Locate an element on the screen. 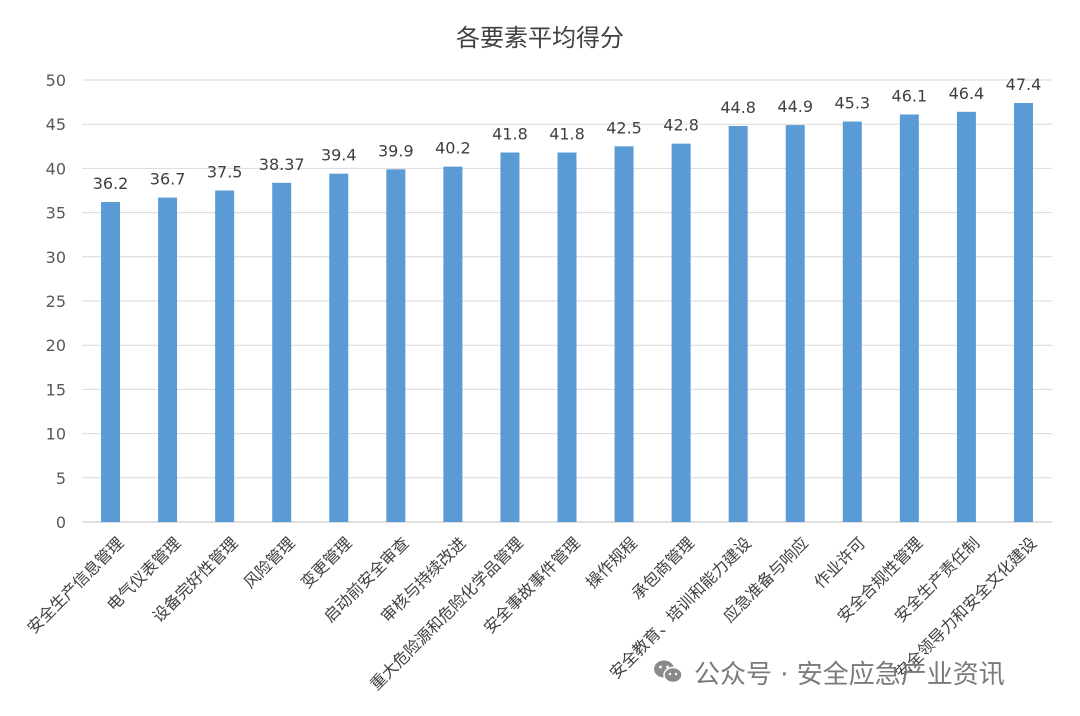 The height and width of the screenshot is (716, 1080). data-label: 39.4 is located at coordinates (339, 155).